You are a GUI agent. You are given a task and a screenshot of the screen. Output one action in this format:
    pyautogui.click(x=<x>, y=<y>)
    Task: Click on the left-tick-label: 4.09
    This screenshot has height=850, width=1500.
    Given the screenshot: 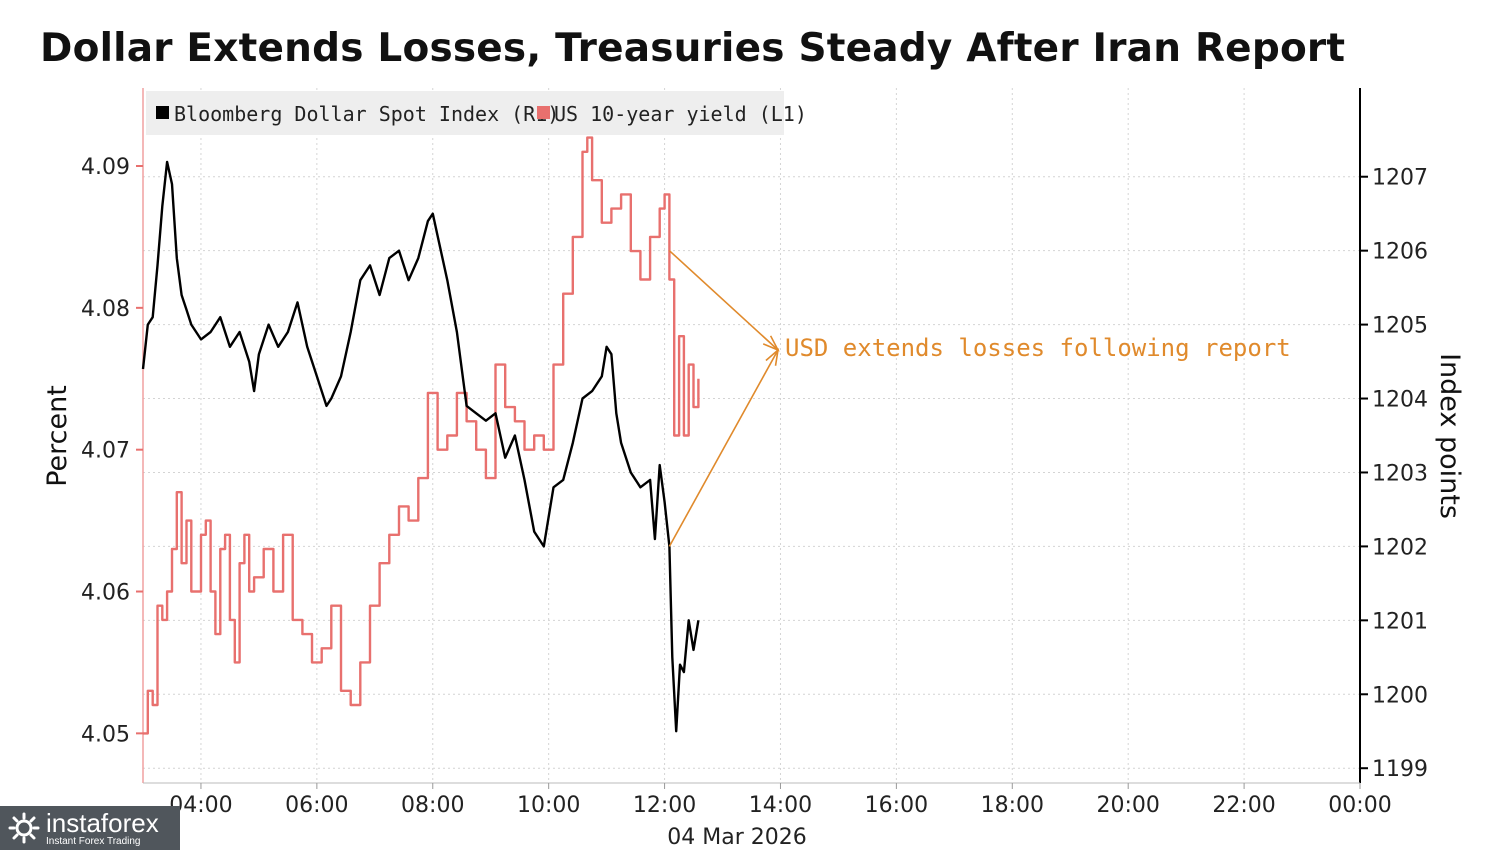 What is the action you would take?
    pyautogui.click(x=105, y=167)
    